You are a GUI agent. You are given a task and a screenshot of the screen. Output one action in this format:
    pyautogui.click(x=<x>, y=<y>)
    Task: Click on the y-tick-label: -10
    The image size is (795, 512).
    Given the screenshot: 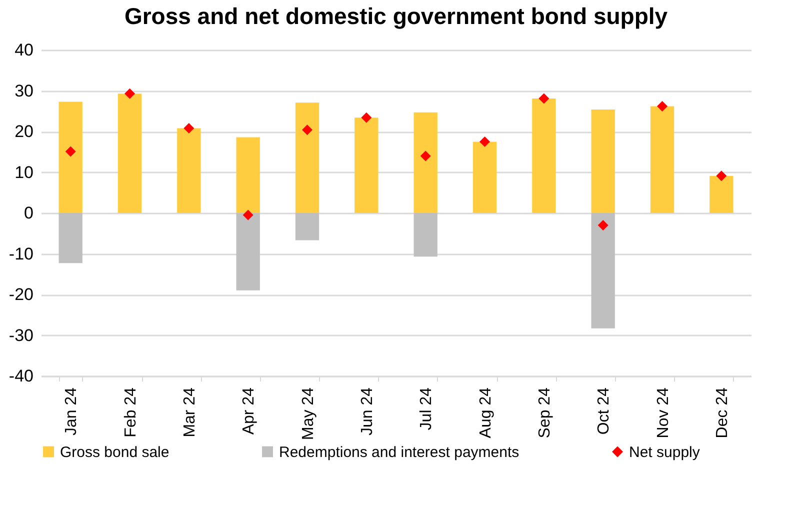 What is the action you would take?
    pyautogui.click(x=21, y=254)
    